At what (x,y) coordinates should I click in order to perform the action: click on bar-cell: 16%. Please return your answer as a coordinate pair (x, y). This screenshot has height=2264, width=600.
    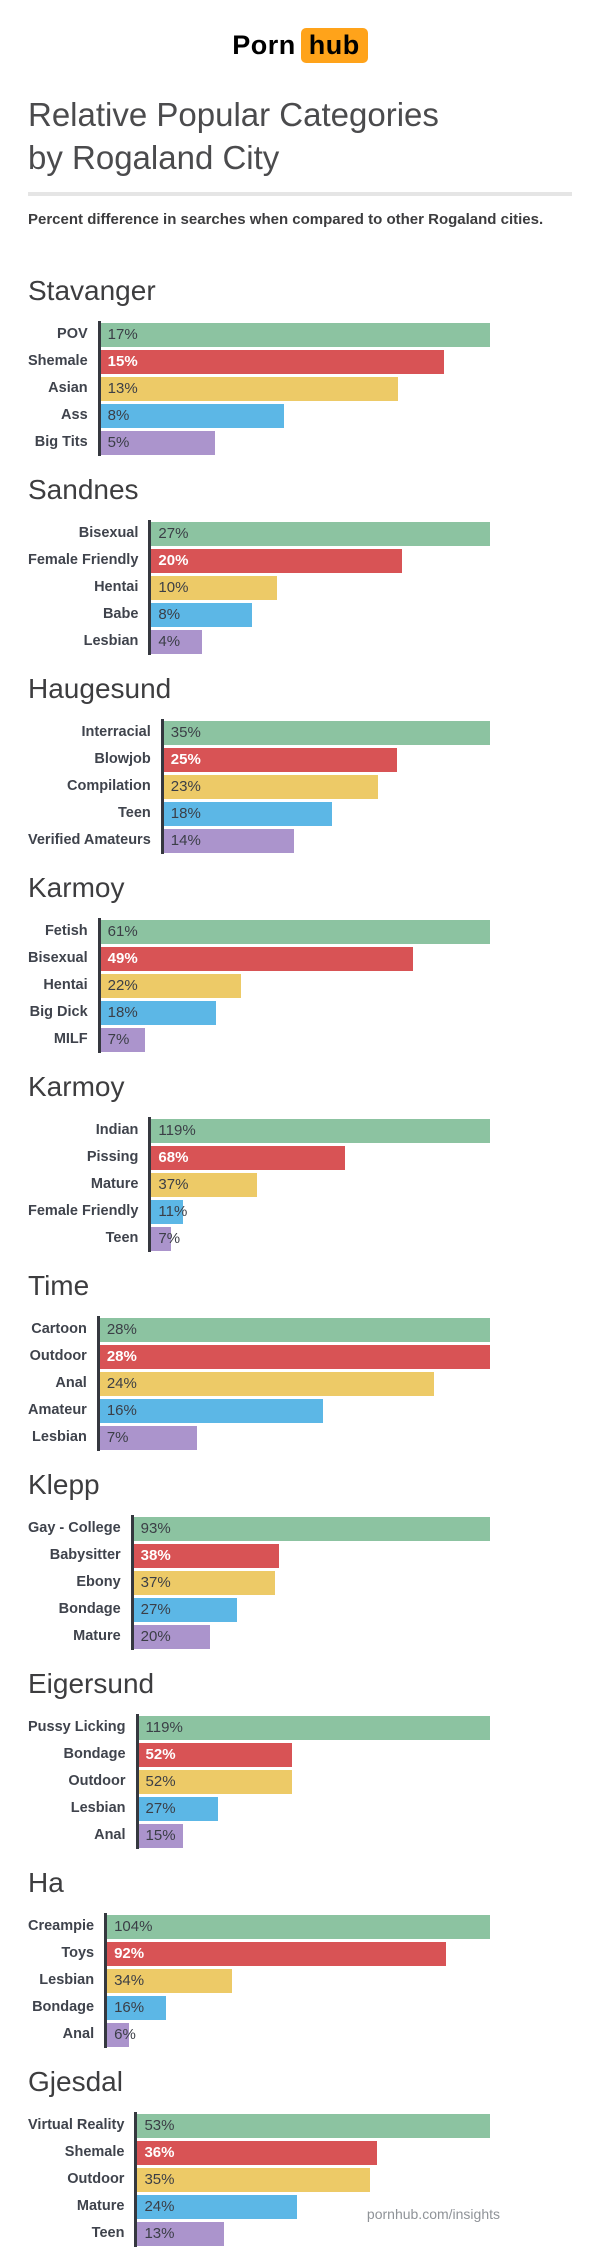
    Looking at the image, I should click on (297, 2007).